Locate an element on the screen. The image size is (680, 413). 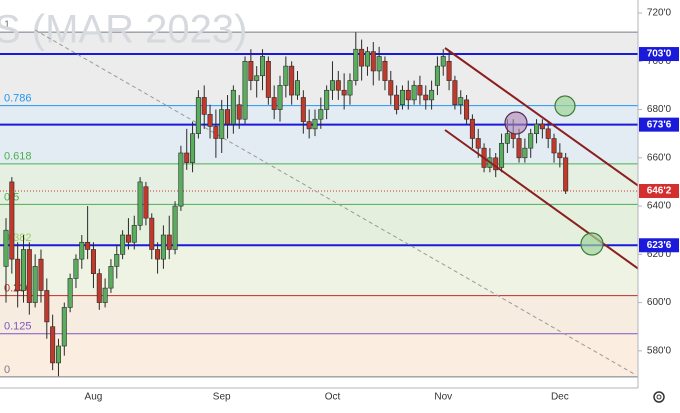
fib-label: 1 is located at coordinates (7, 25).